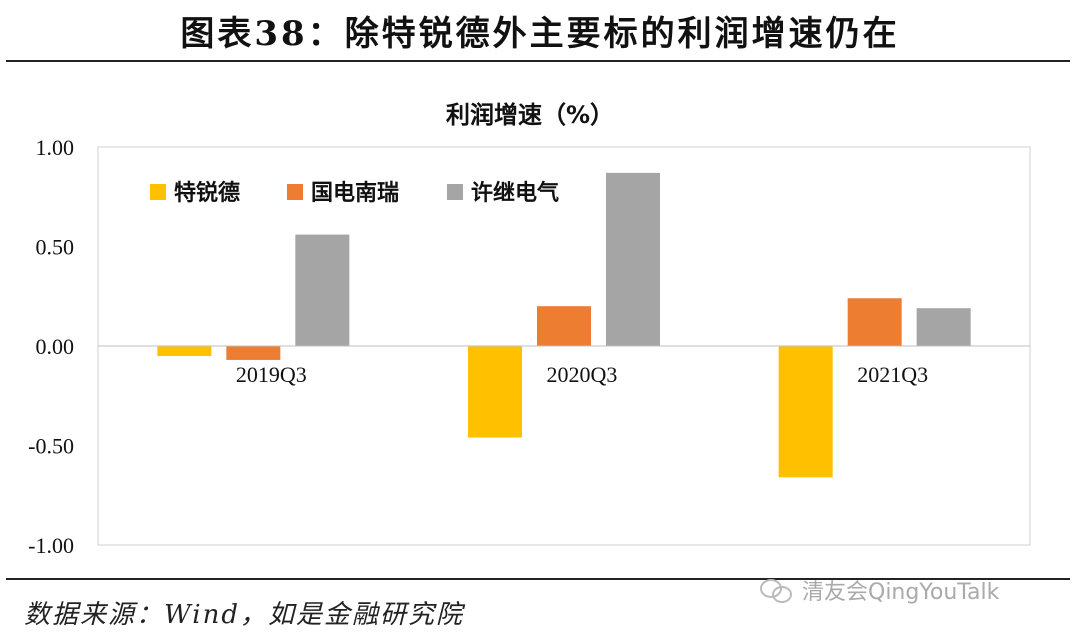 This screenshot has height=640, width=1080. Describe the element at coordinates (515, 193) in the screenshot. I see `legend-label: 许继电气` at that location.